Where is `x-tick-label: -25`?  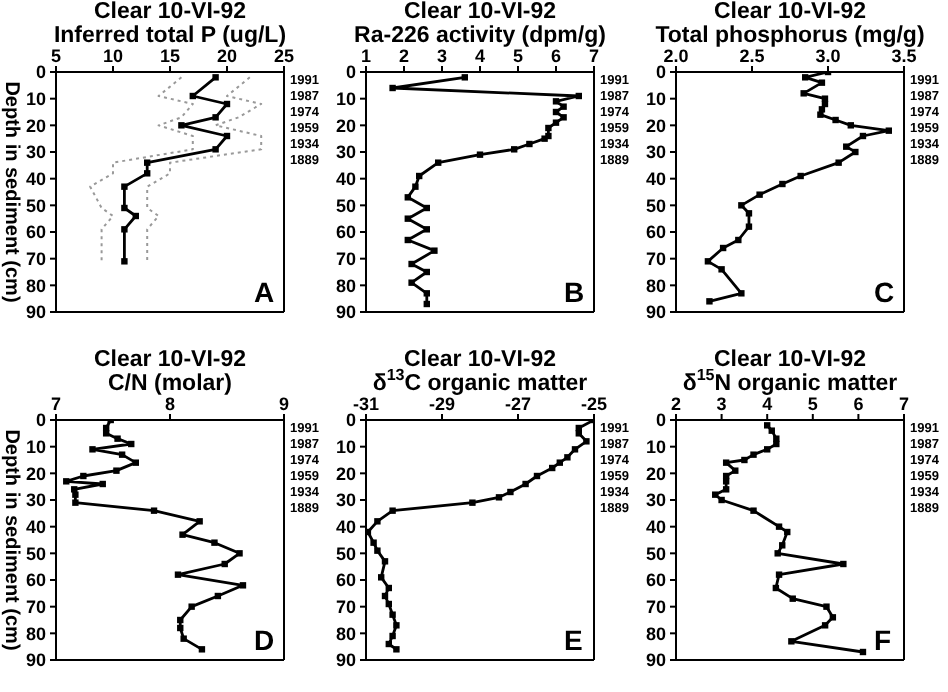 x-tick-label: -25 is located at coordinates (594, 404).